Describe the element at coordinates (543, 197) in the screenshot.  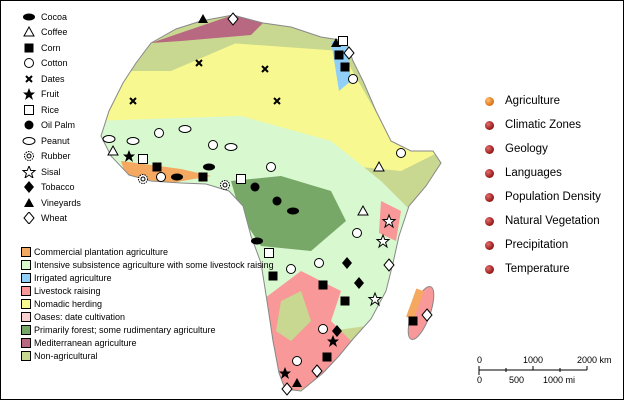
I see `menu-item-population-density: Population Density` at that location.